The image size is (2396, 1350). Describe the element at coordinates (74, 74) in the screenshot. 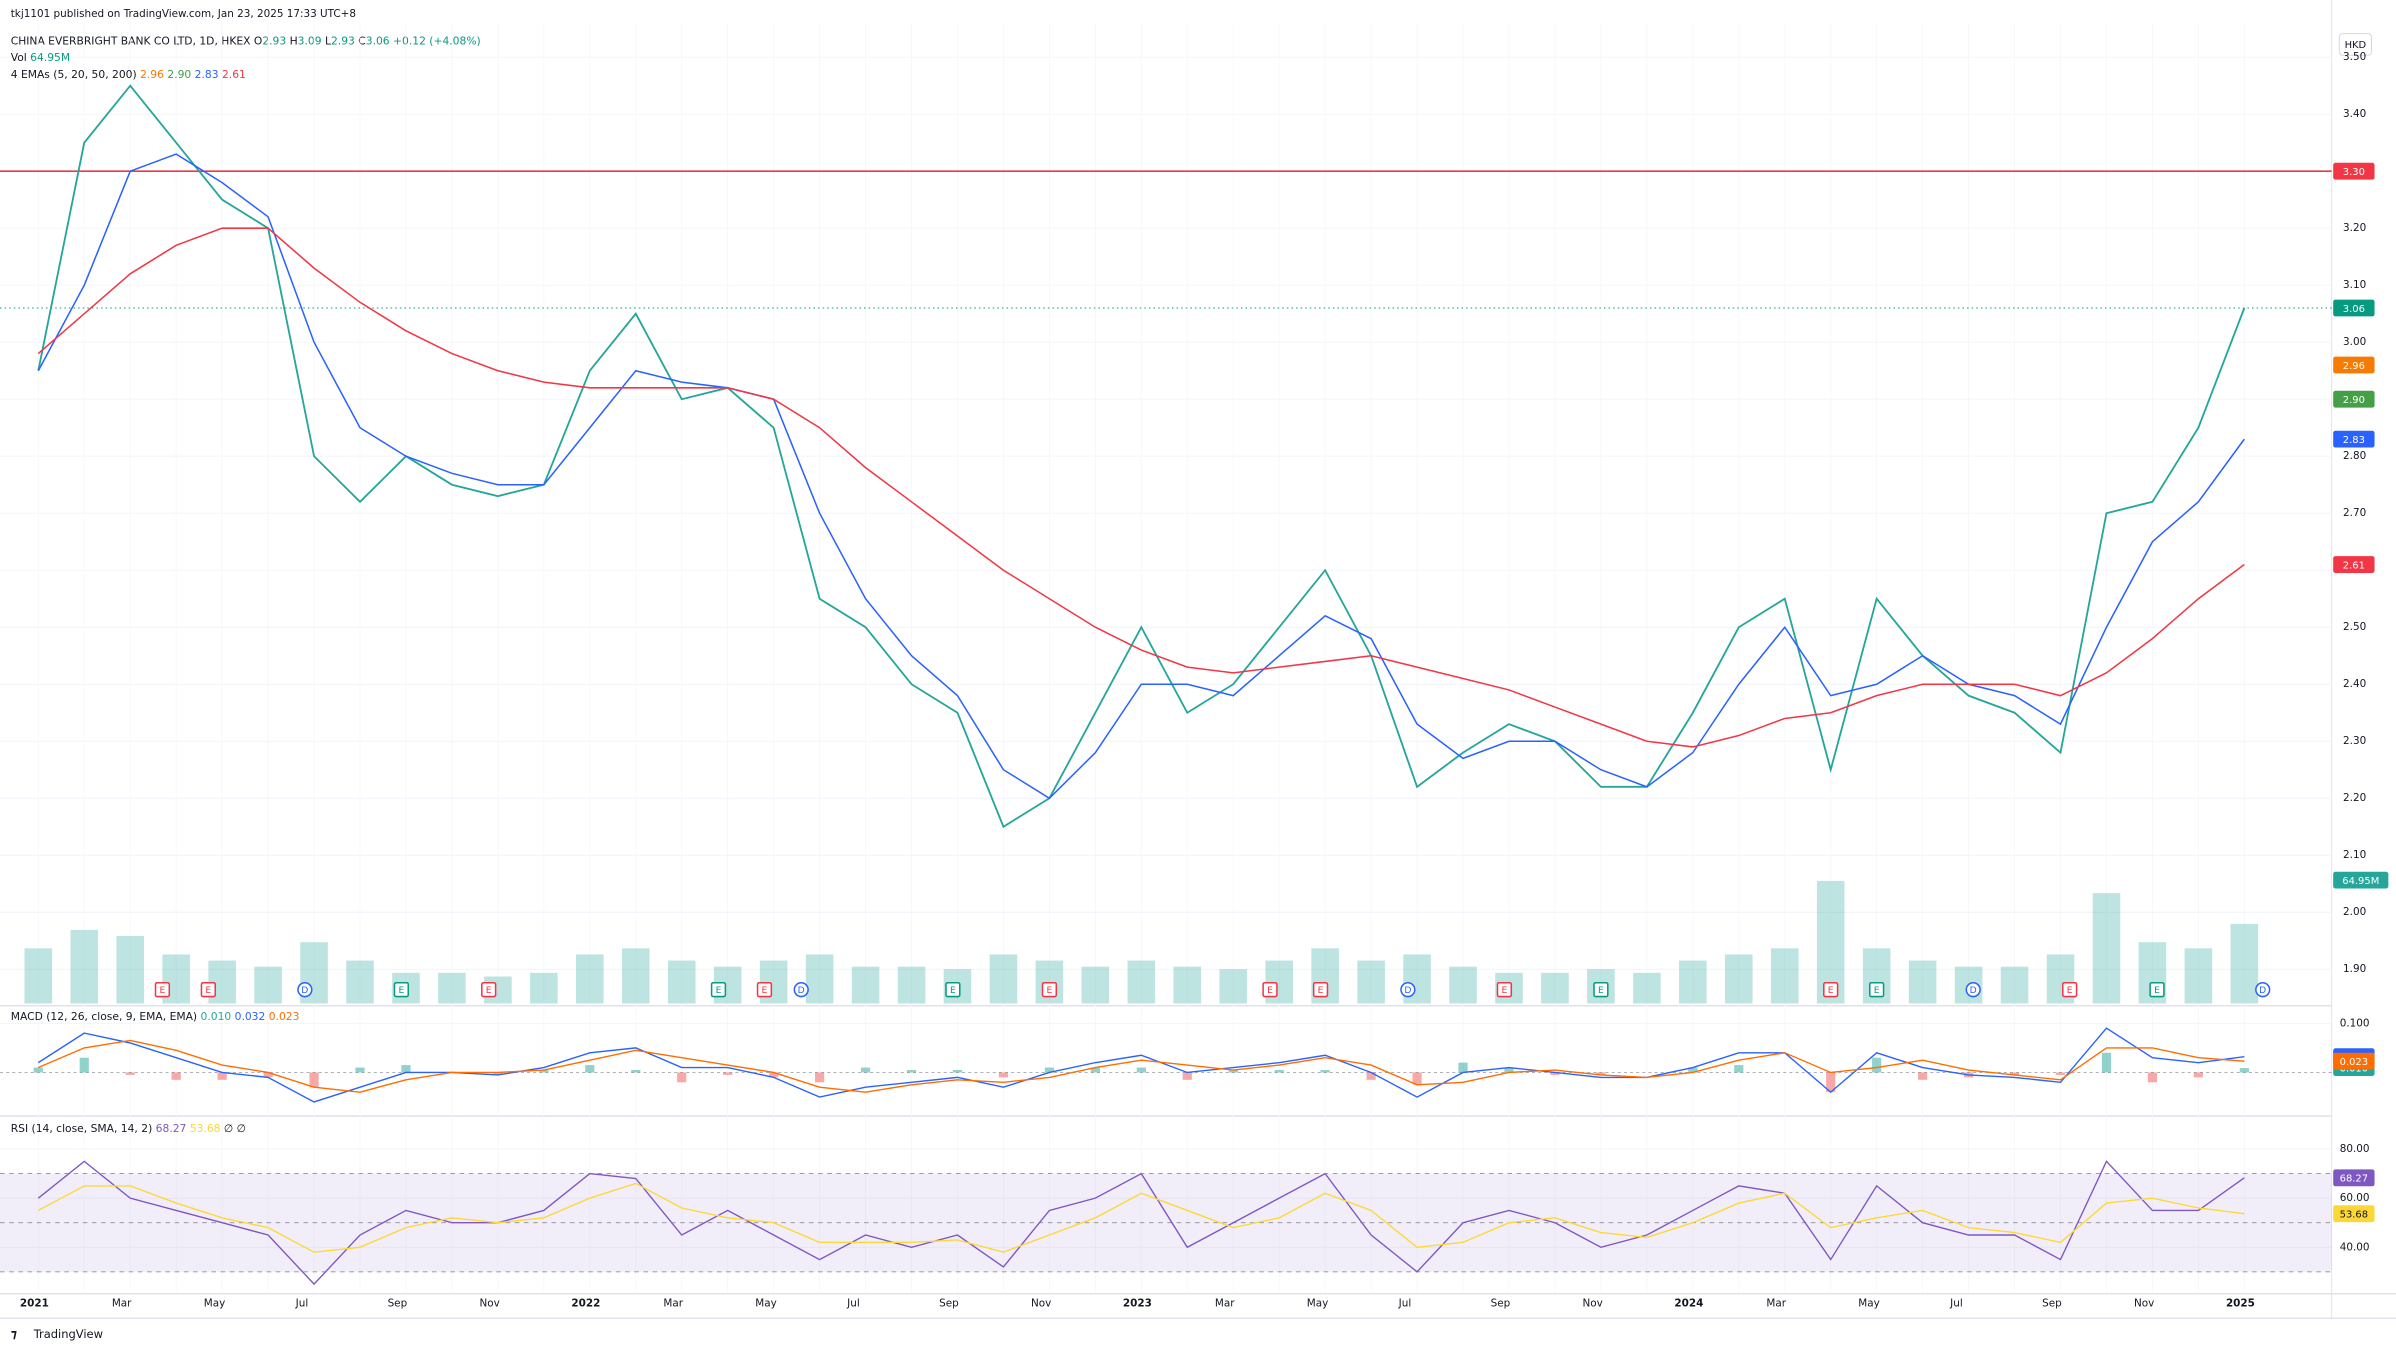

I see `ema-label: 4 EMAs (5, 20, 50, 200)` at that location.